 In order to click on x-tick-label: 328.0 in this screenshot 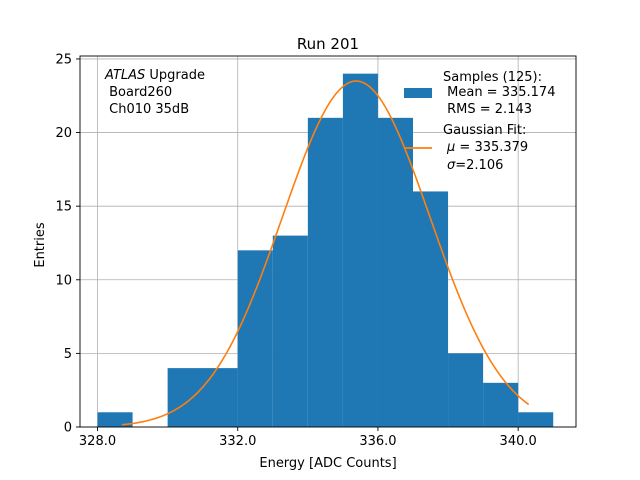, I will do `click(97, 441)`.